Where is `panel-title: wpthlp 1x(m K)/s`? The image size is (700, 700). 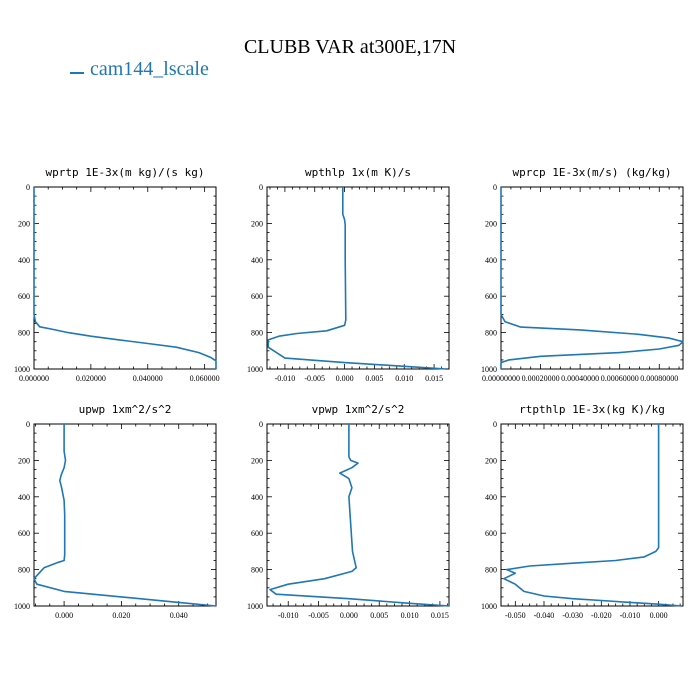 panel-title: wpthlp 1x(m K)/s is located at coordinates (358, 172).